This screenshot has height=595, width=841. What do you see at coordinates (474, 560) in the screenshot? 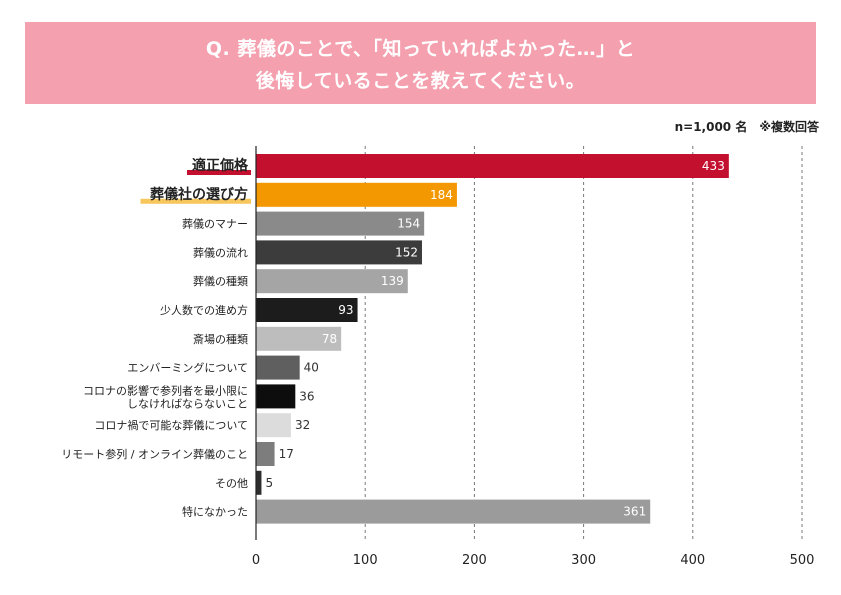
I see `x-tick-label: 200` at bounding box center [474, 560].